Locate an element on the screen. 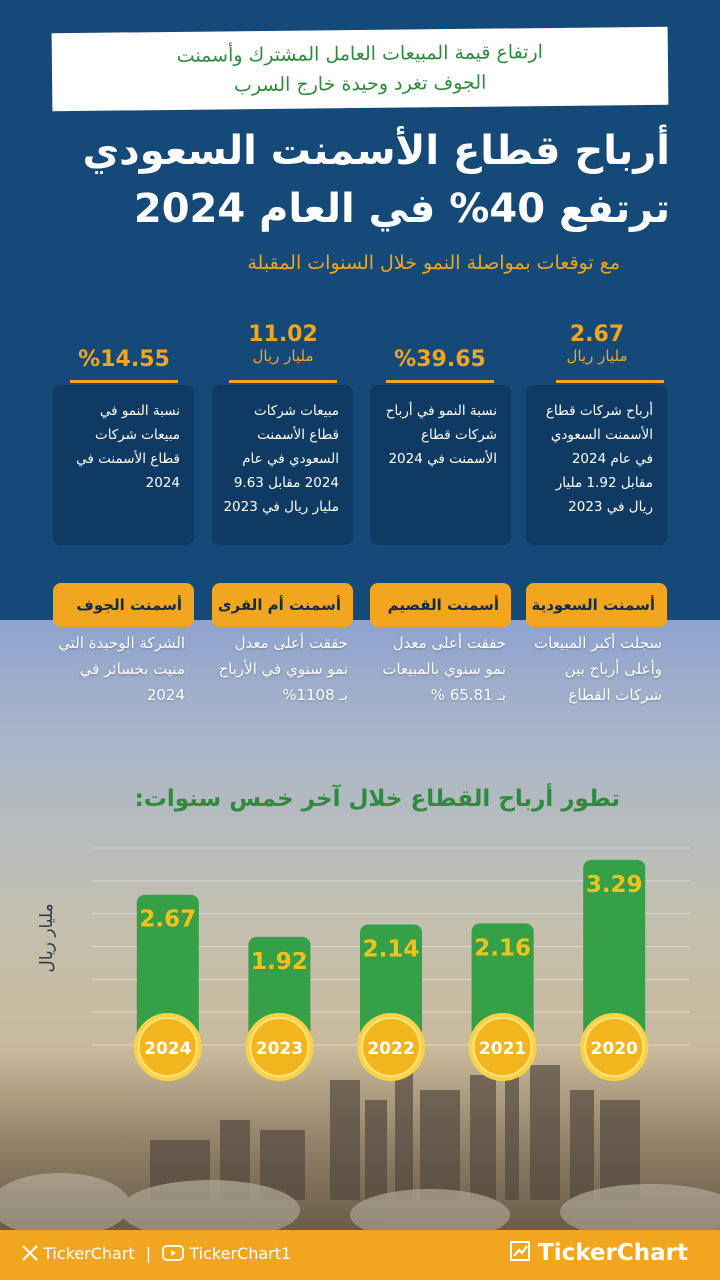 The image size is (720, 1280). x-handle: TickerChart is located at coordinates (89, 1253).